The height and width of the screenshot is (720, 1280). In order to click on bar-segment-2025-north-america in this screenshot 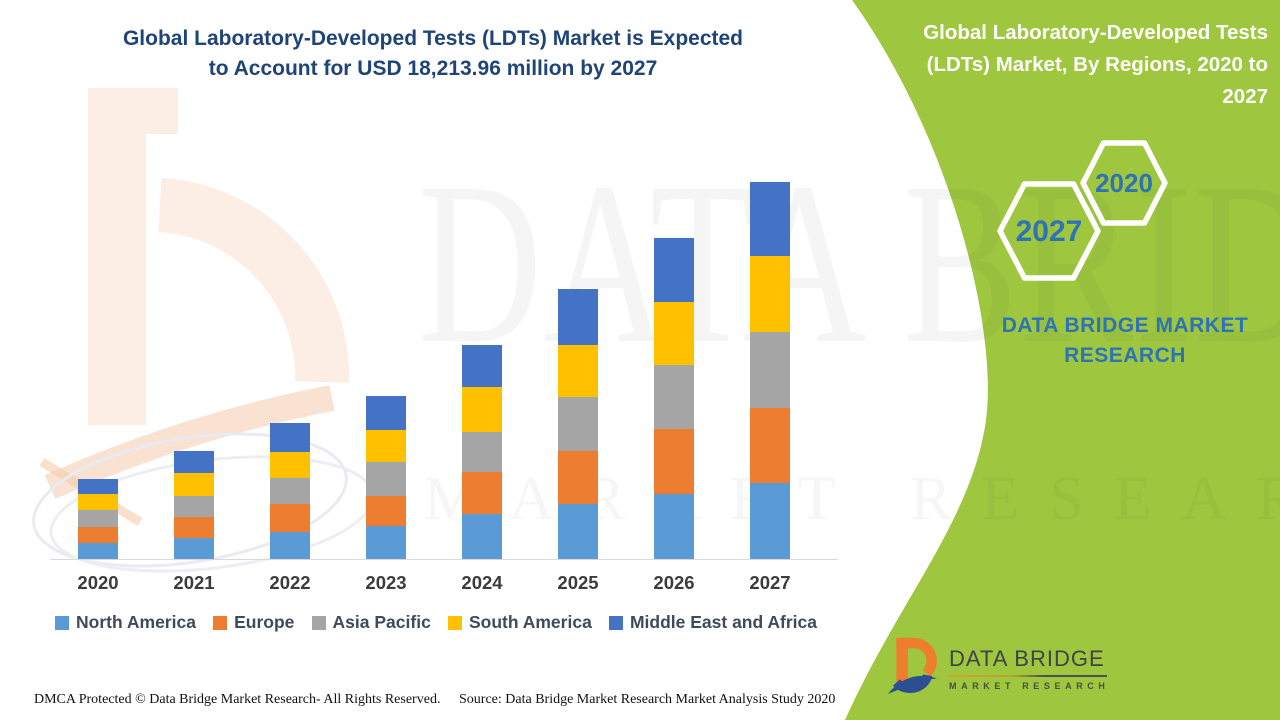, I will do `click(578, 531)`.